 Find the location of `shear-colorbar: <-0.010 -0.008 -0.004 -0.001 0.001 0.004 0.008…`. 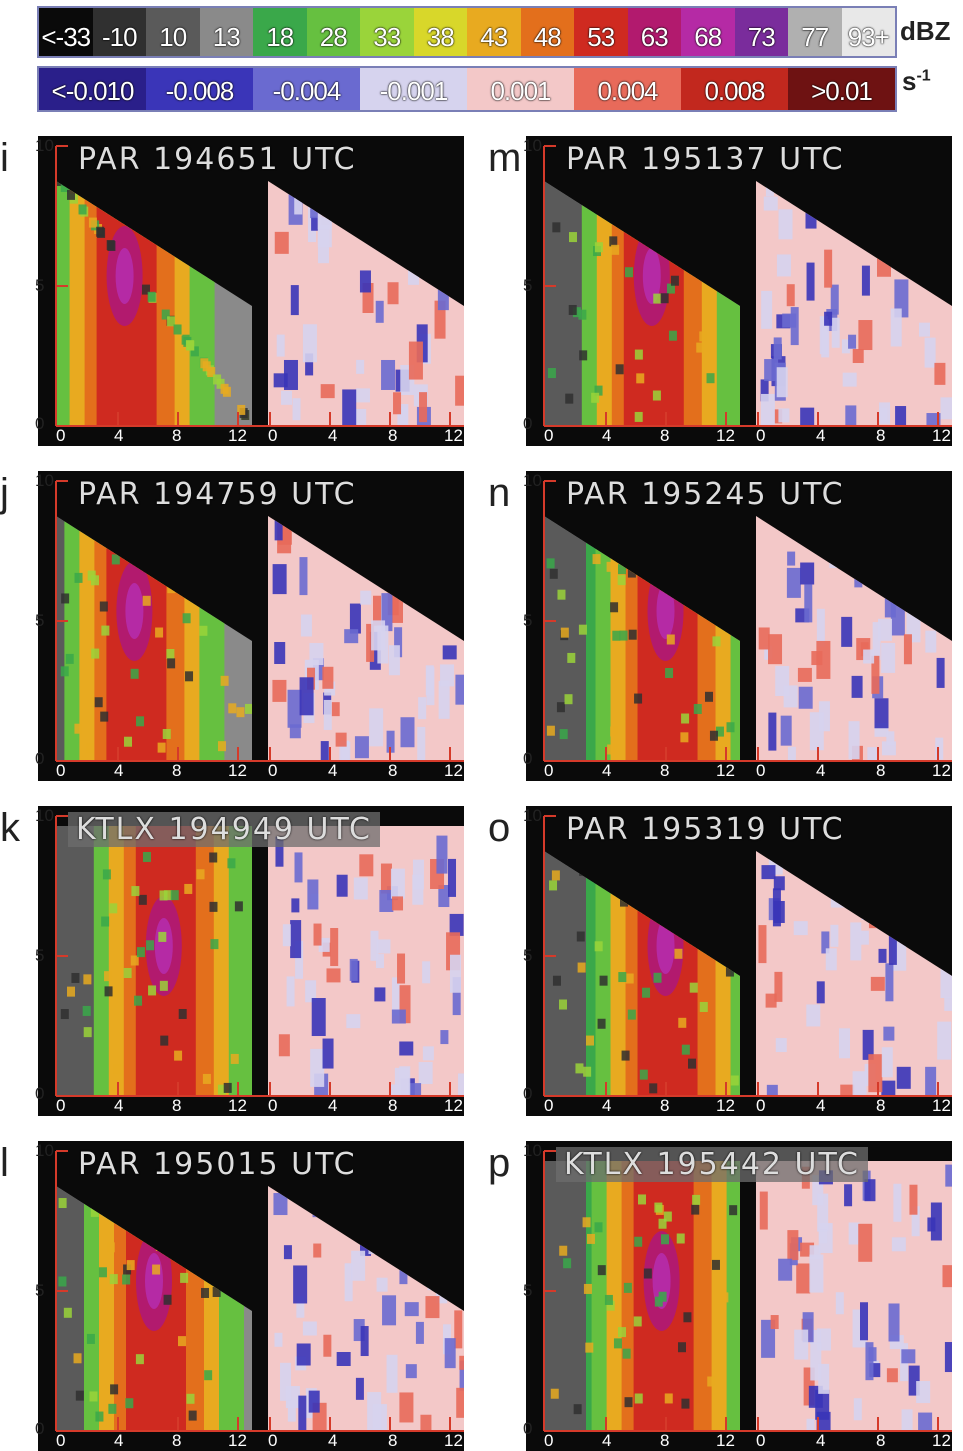

shear-colorbar: <-0.010 -0.008 -0.004 -0.001 0.001 0.004 0.008… is located at coordinates (467, 89).